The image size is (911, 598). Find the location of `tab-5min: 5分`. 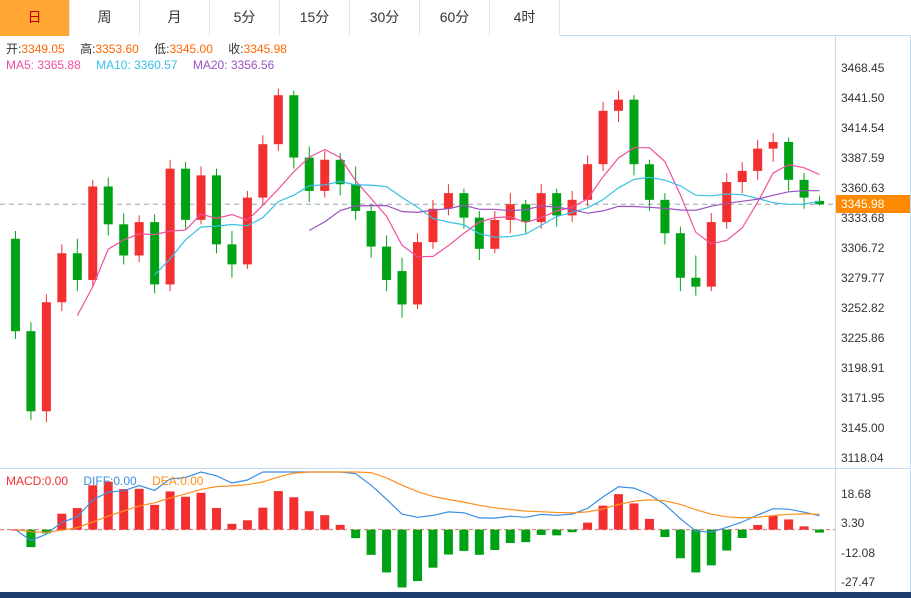

tab-5min: 5分 is located at coordinates (245, 18).